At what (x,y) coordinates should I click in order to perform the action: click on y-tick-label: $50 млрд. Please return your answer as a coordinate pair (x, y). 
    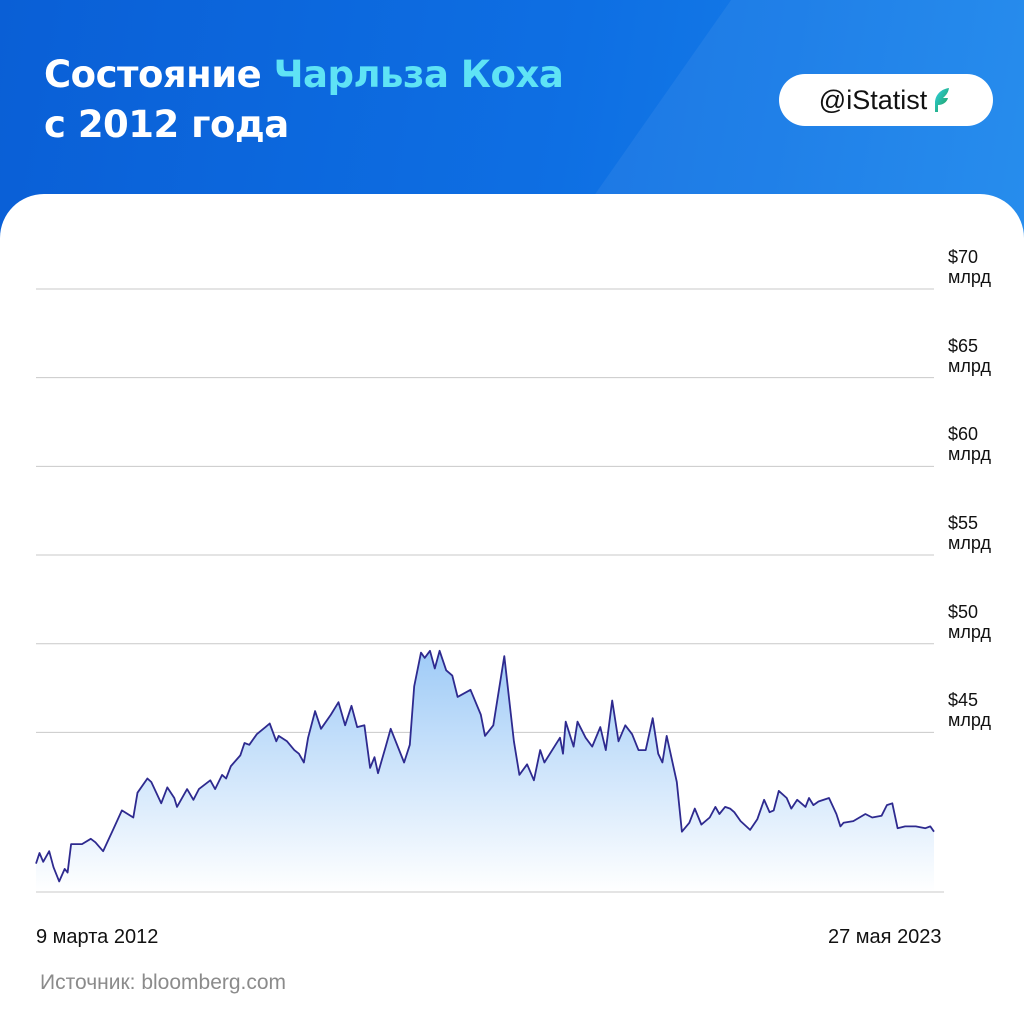
    Looking at the image, I should click on (983, 622).